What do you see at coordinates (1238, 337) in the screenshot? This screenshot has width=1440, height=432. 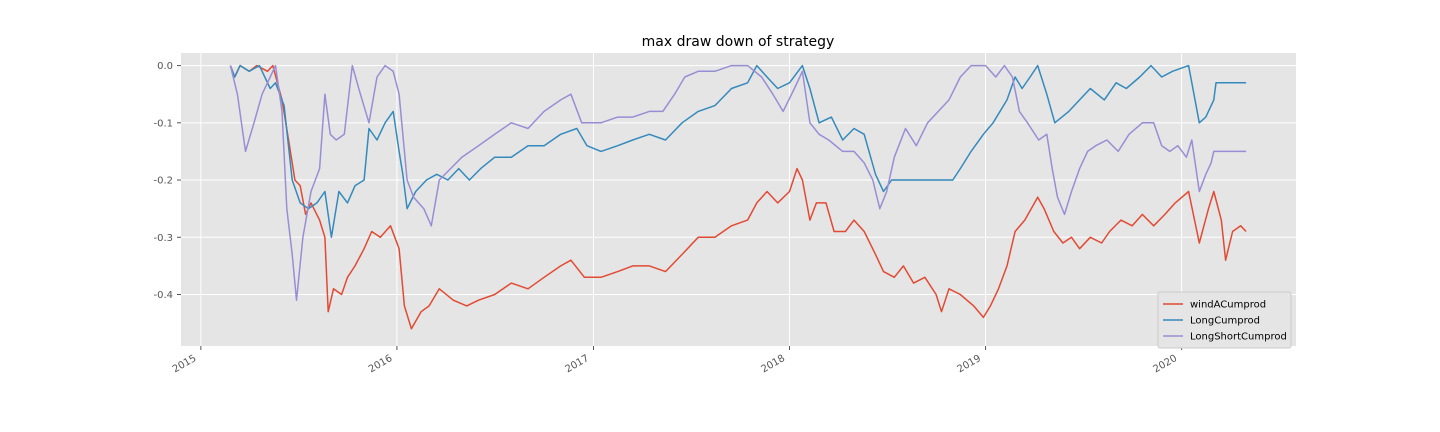 I see `legend-label: LongShortCumprod` at bounding box center [1238, 337].